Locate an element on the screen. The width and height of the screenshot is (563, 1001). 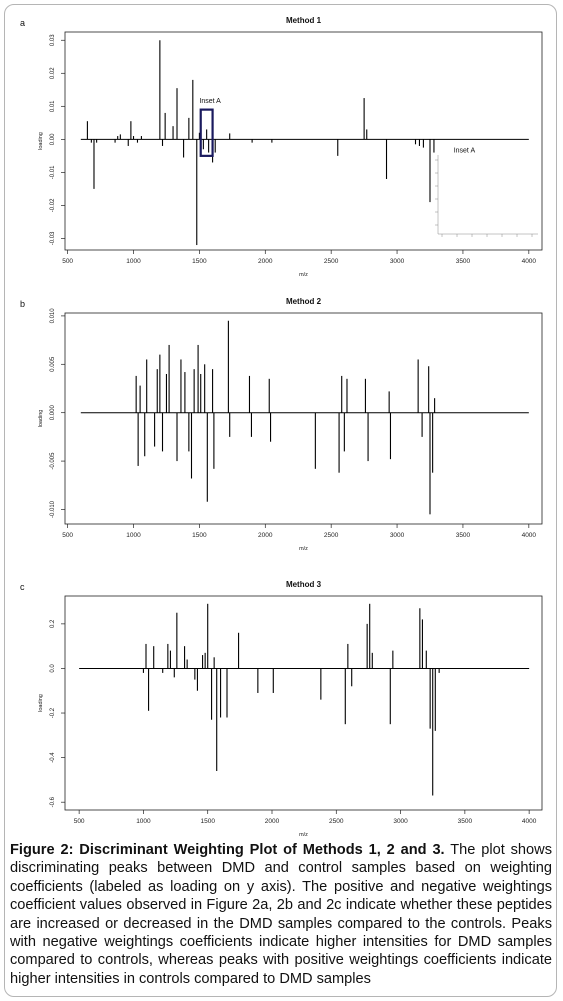
panel-letter: c is located at coordinates (22, 587).